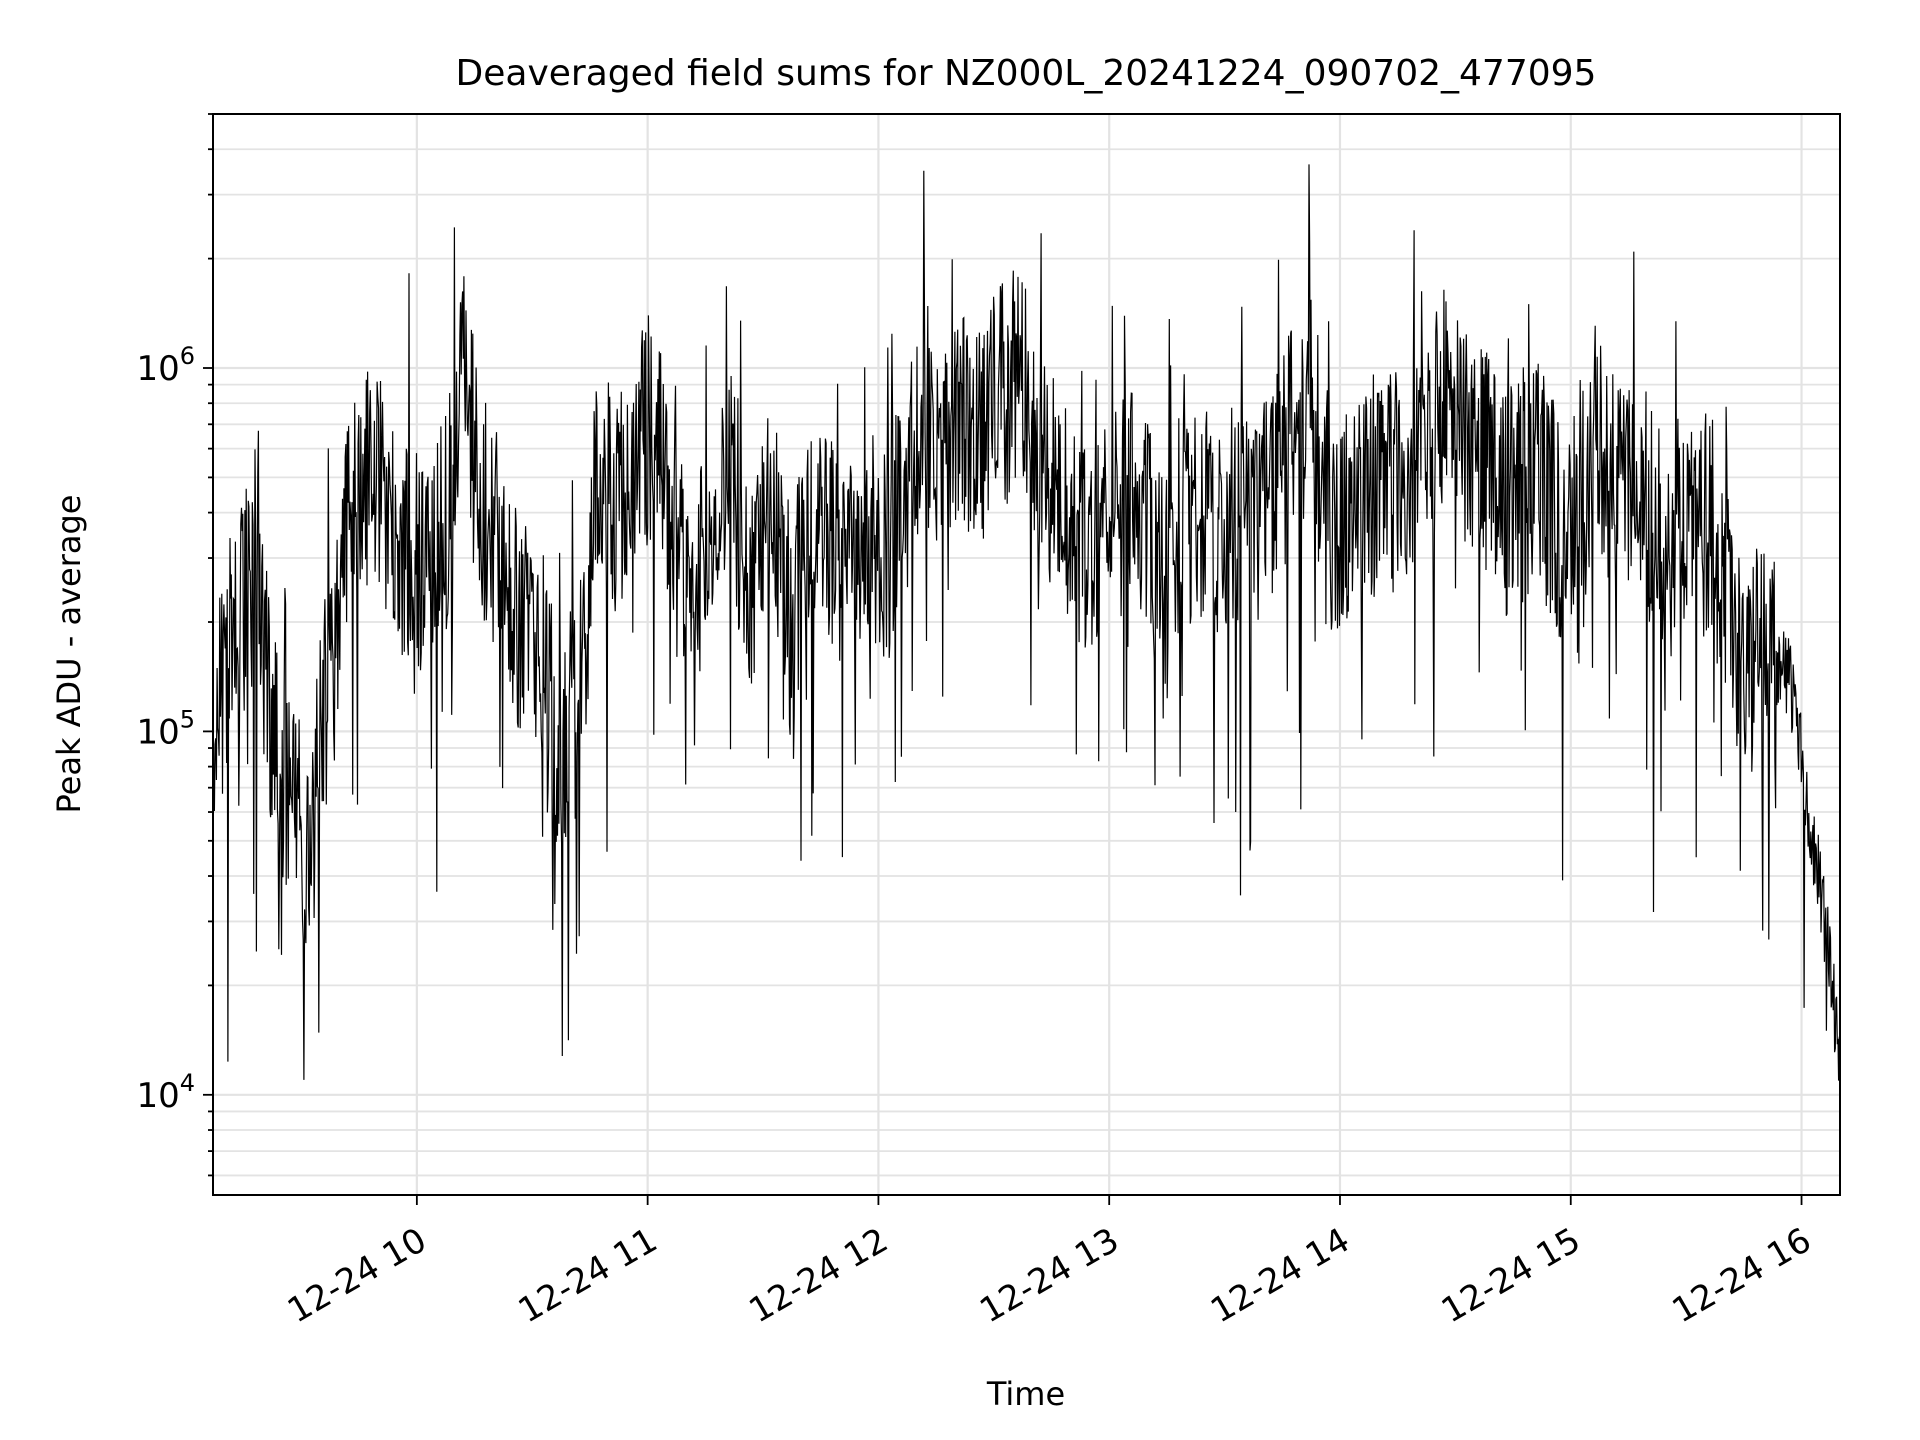 The height and width of the screenshot is (1440, 1920). I want to click on y-tick-label-exponent: 5, so click(187, 719).